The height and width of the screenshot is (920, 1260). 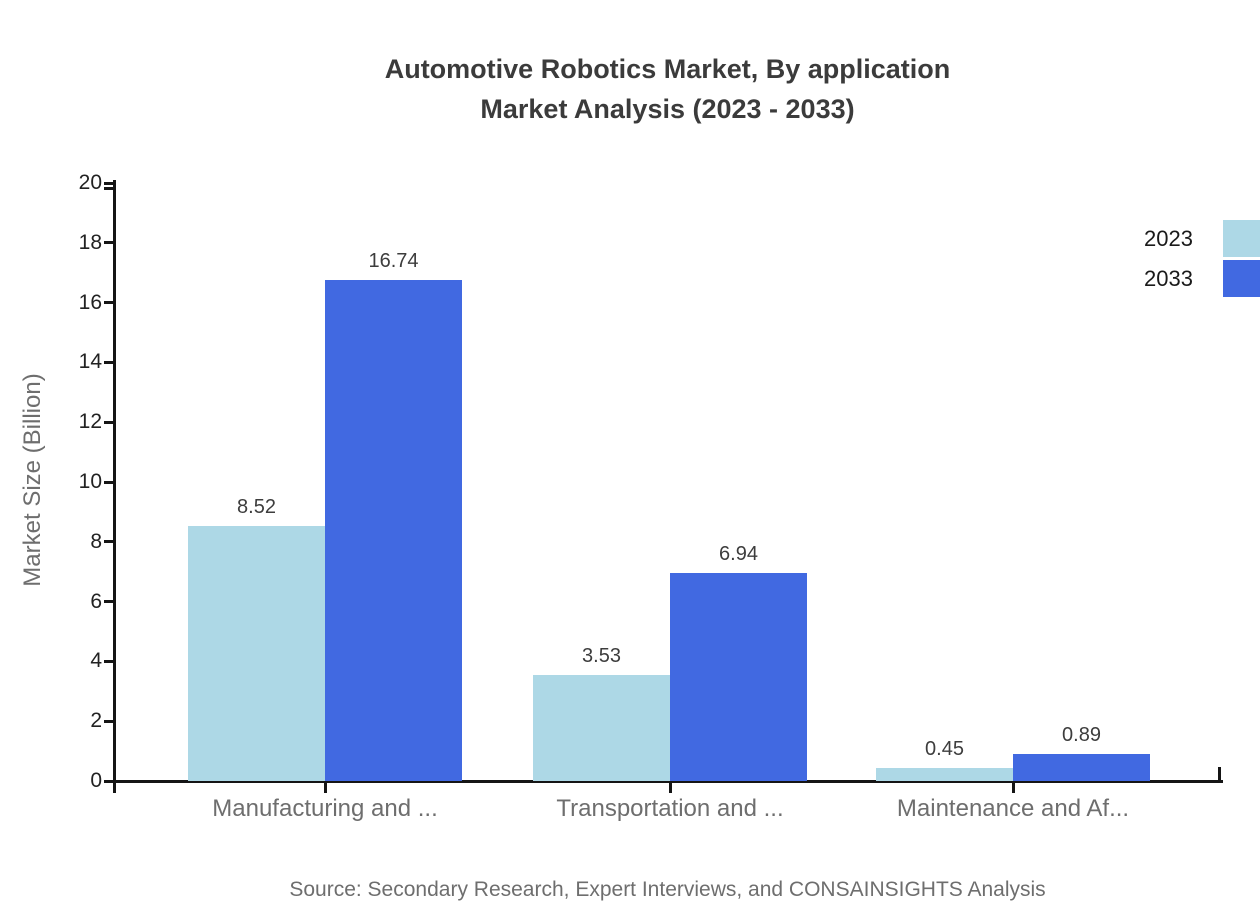 I want to click on y-tick-label: 12, so click(x=90, y=422).